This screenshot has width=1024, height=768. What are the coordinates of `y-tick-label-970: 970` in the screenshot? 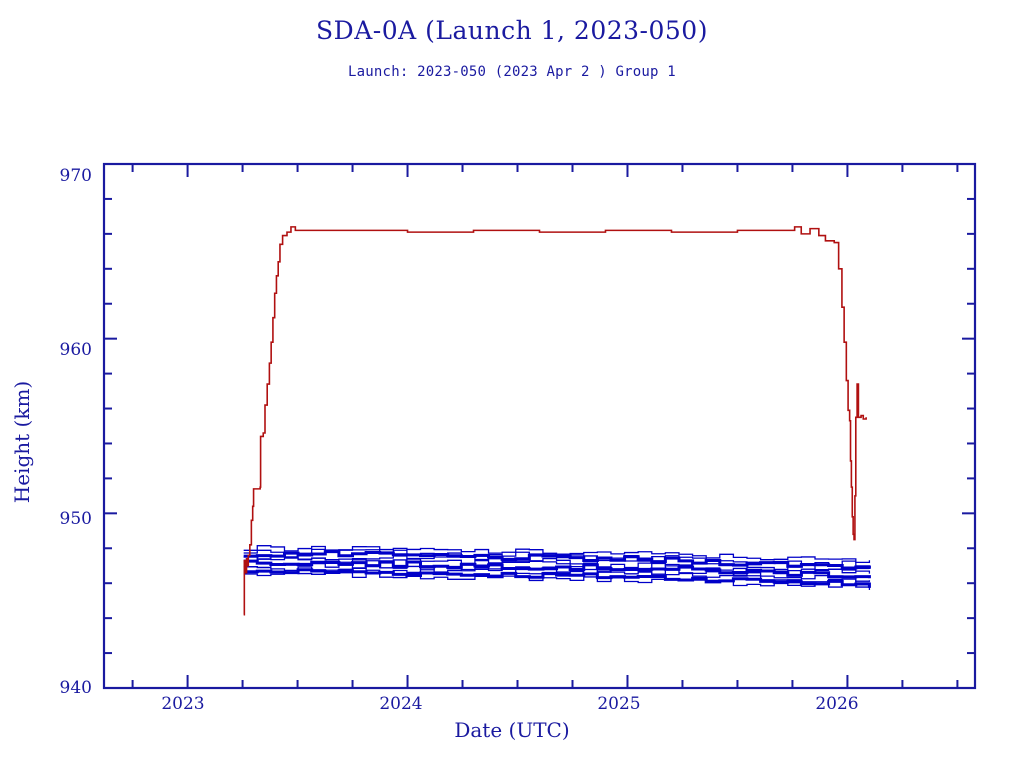 It's located at (75, 176).